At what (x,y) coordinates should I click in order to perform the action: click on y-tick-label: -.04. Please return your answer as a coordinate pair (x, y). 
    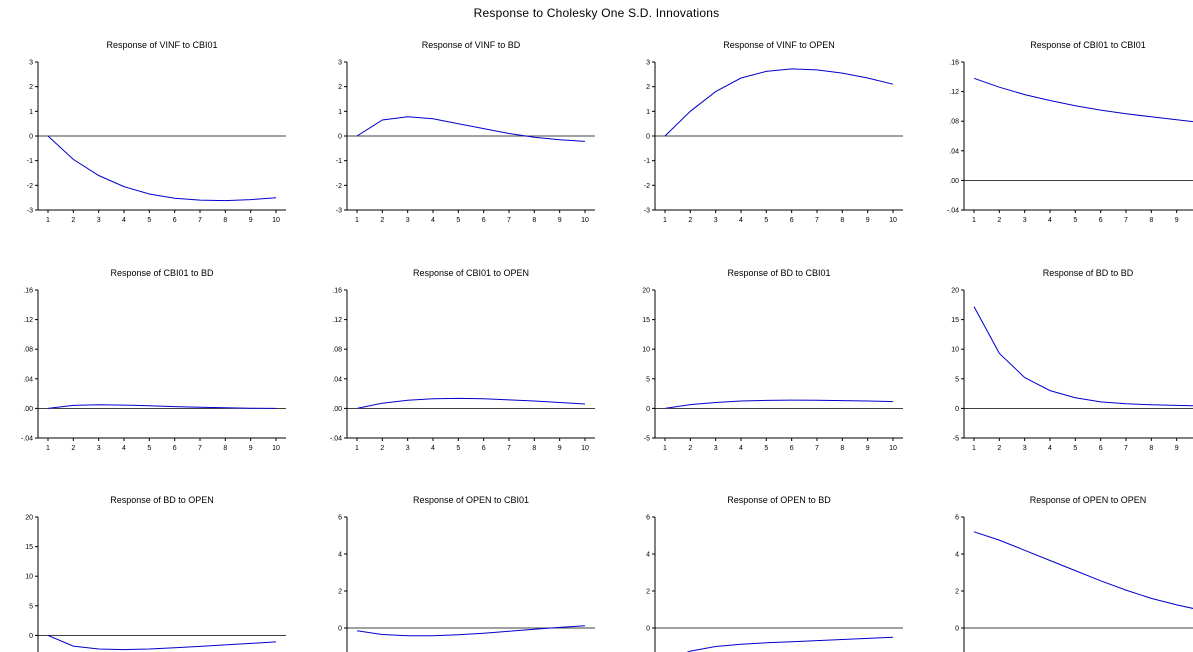
    Looking at the image, I should click on (27, 439).